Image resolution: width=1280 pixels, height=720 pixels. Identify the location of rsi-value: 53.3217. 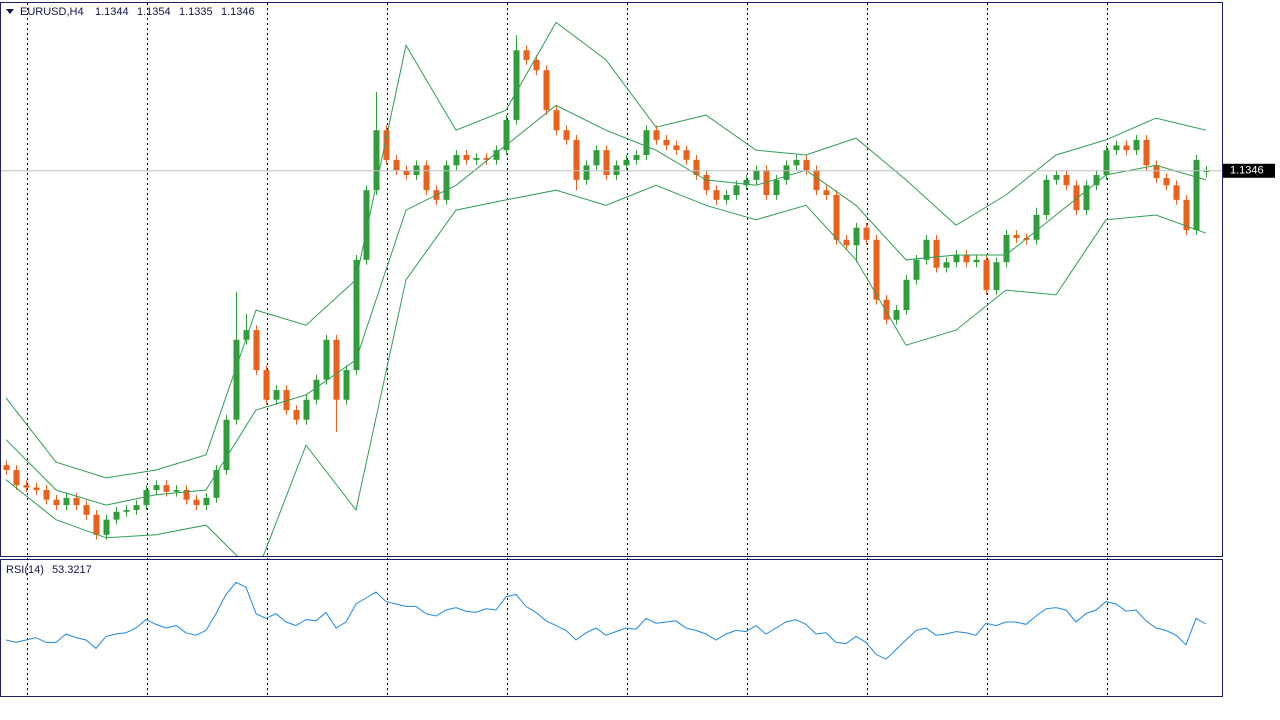
(72, 570).